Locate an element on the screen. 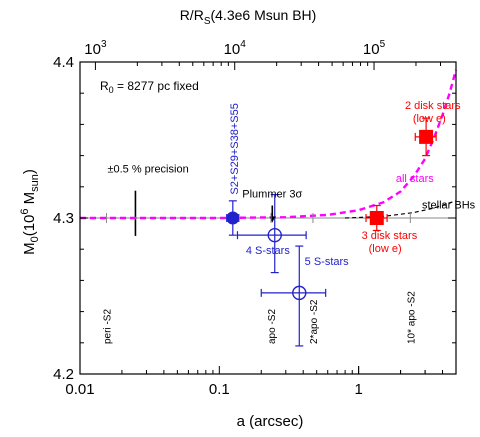 The height and width of the screenshot is (437, 480). svg-text: M0(106 Msun) is located at coordinates (30, 212).